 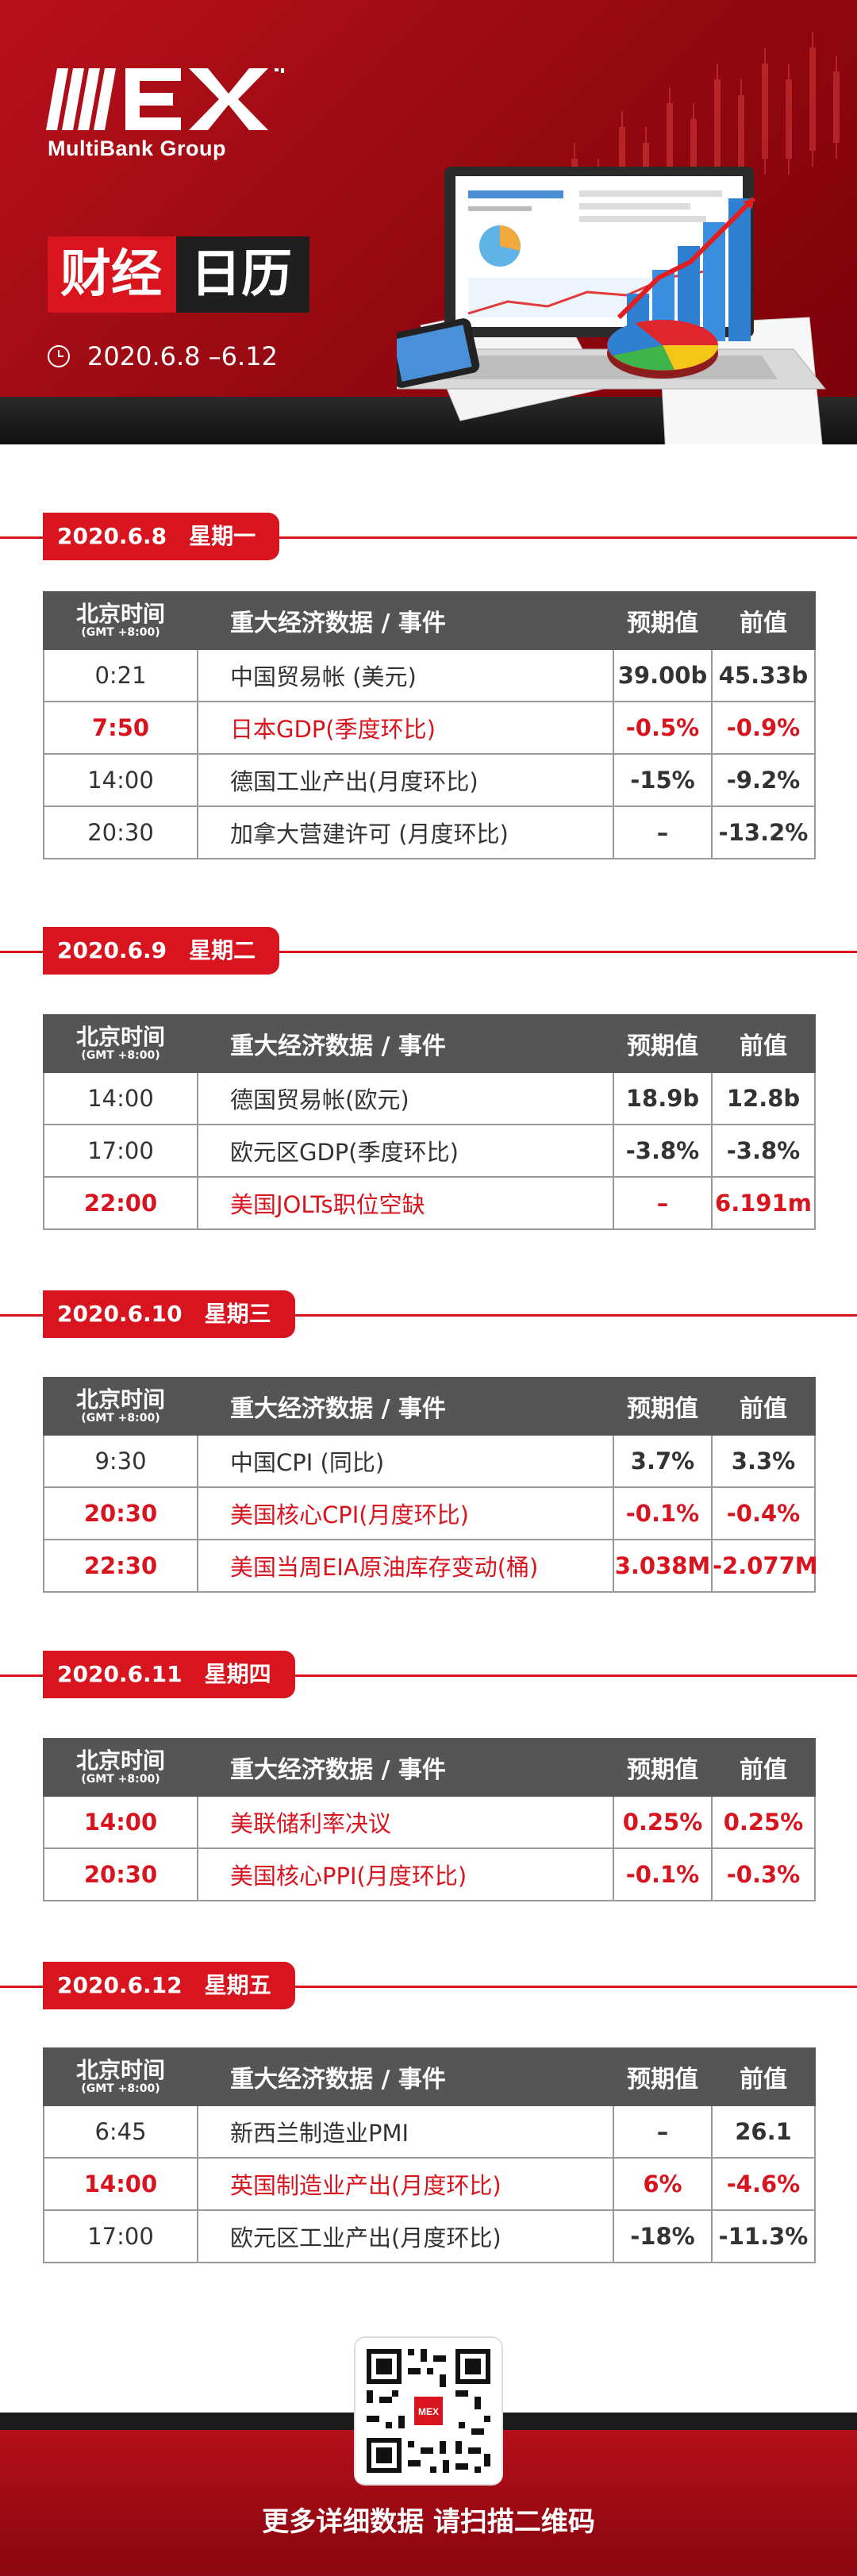 I want to click on cell-previous: -2.077M, so click(x=764, y=1566).